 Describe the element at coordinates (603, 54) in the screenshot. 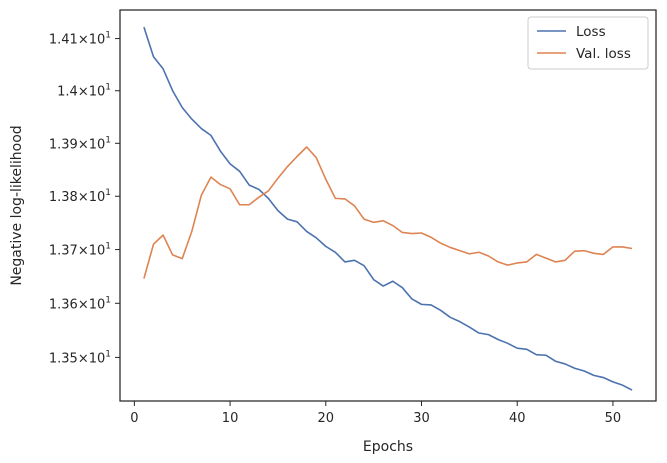

I see `legend-label-val-loss: Val. loss` at that location.